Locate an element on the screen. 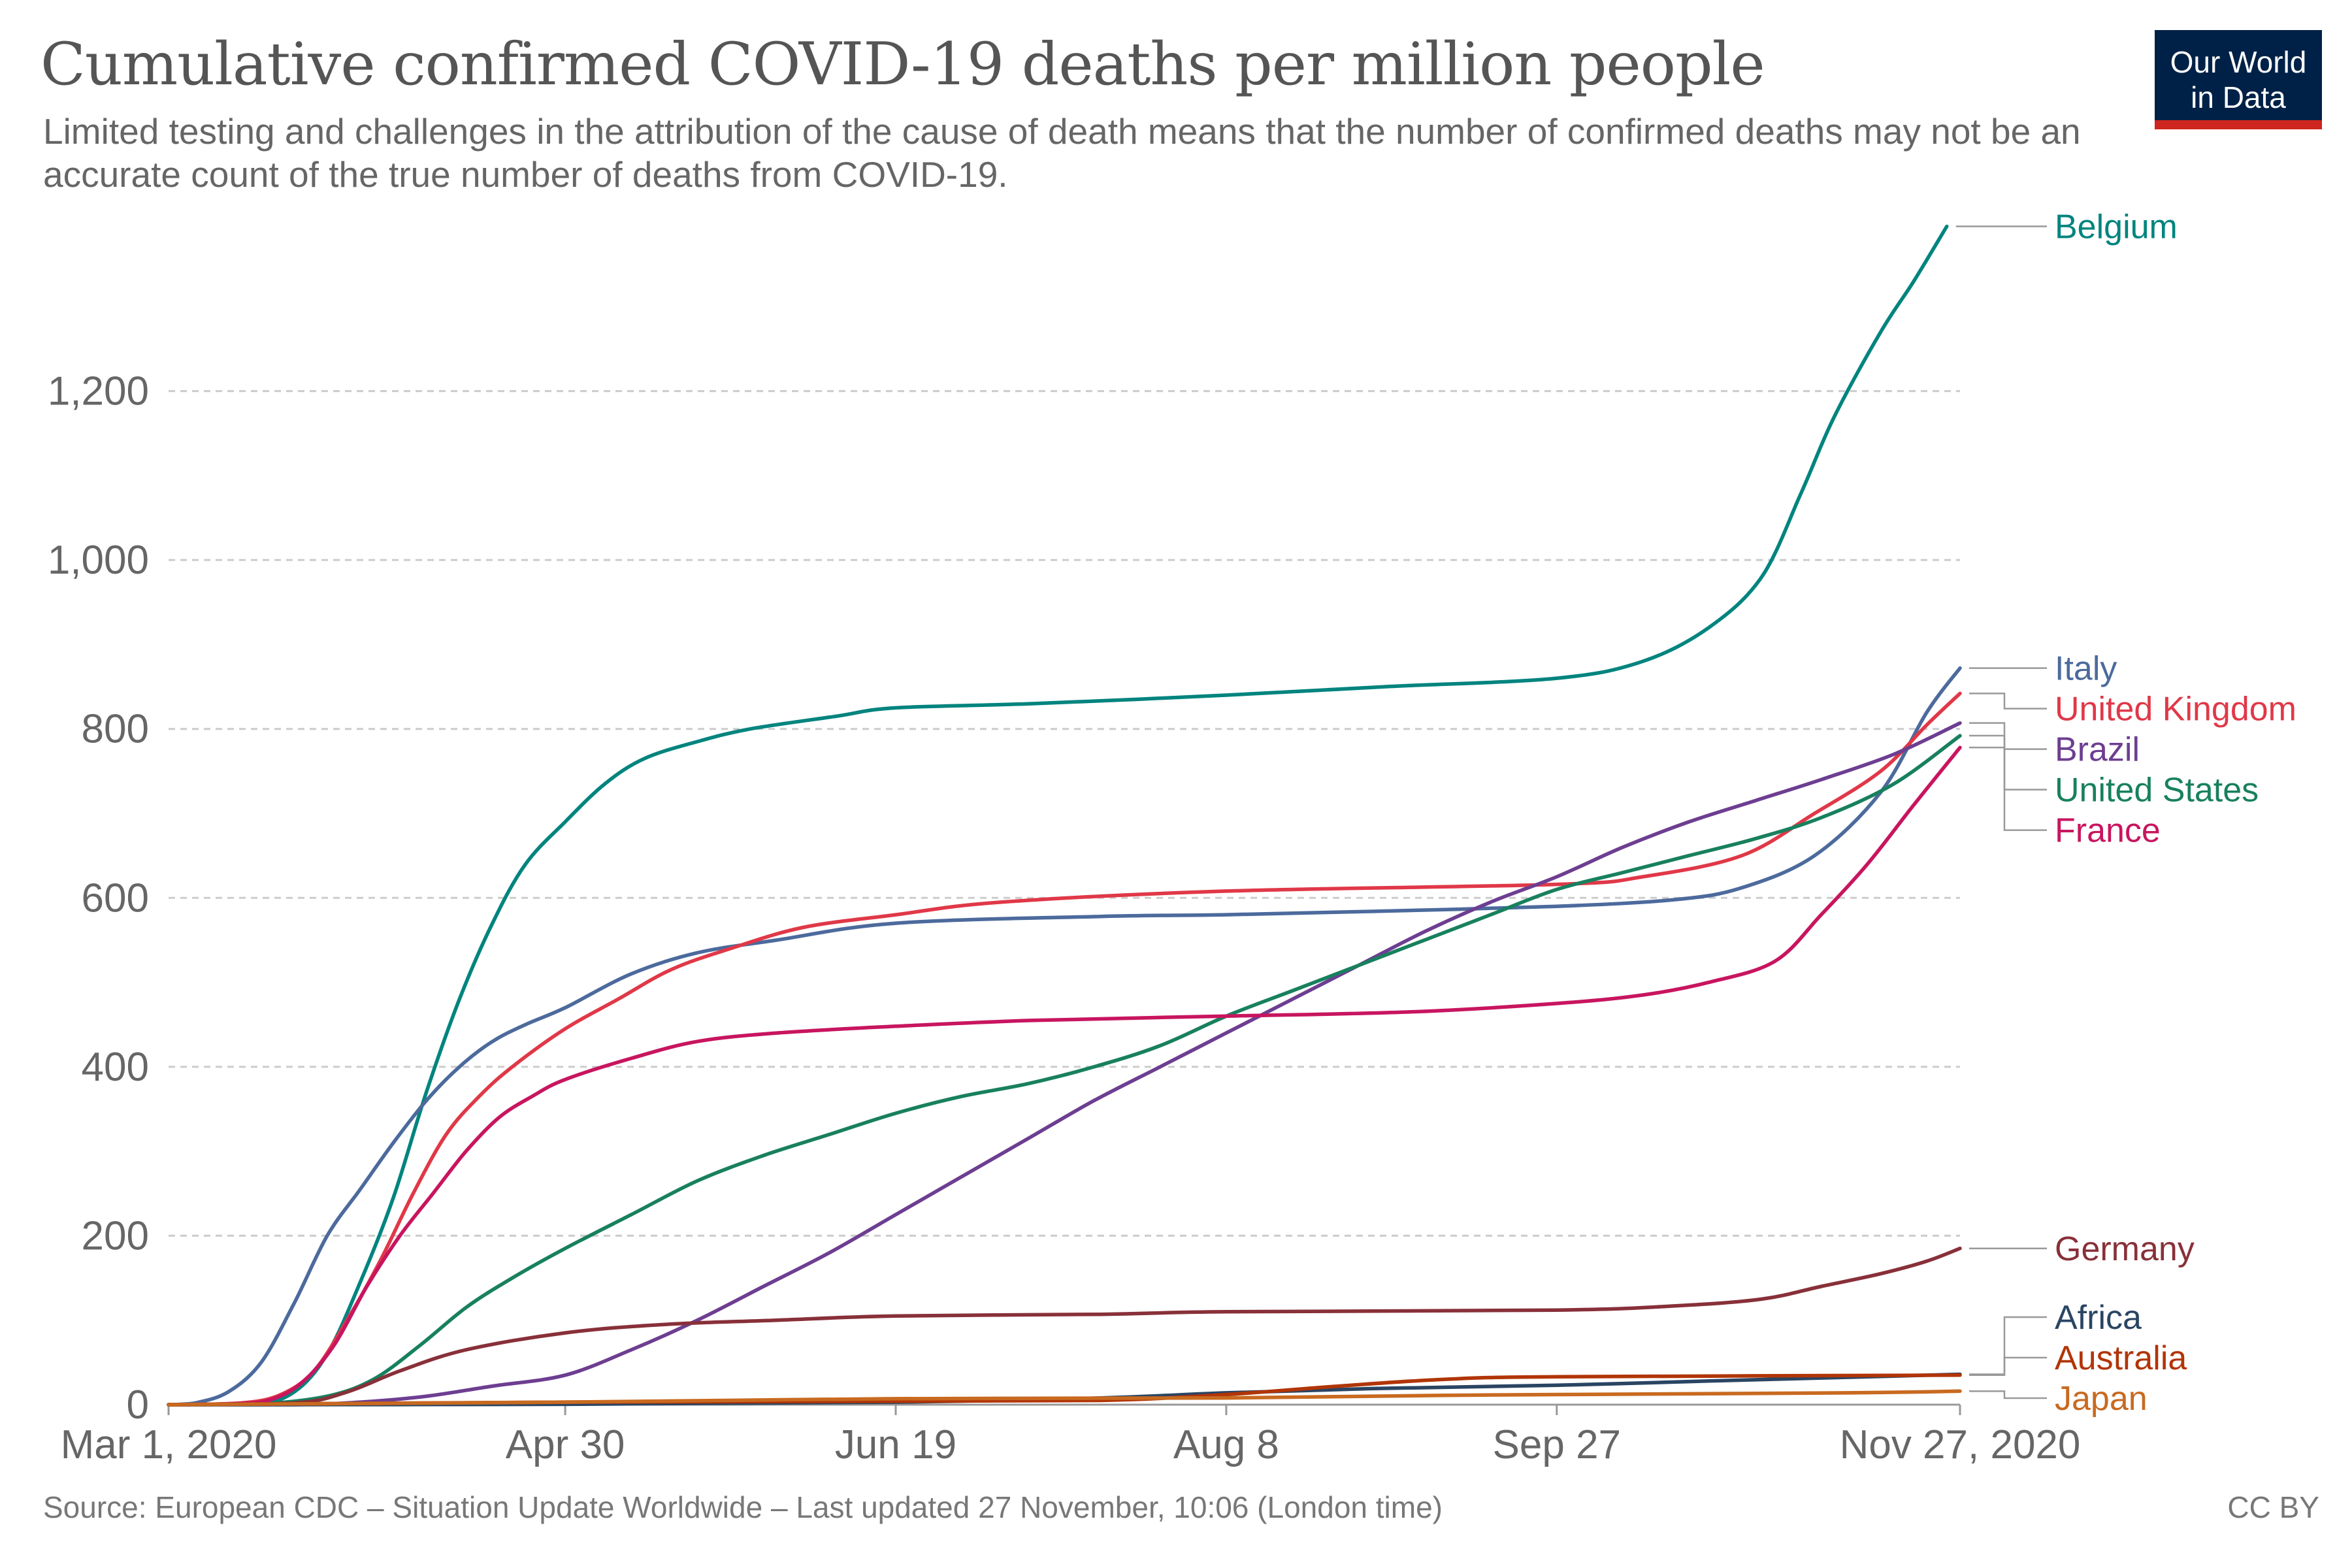 Image resolution: width=2352 pixels, height=1568 pixels. leader-line-japan is located at coordinates (2008, 1394).